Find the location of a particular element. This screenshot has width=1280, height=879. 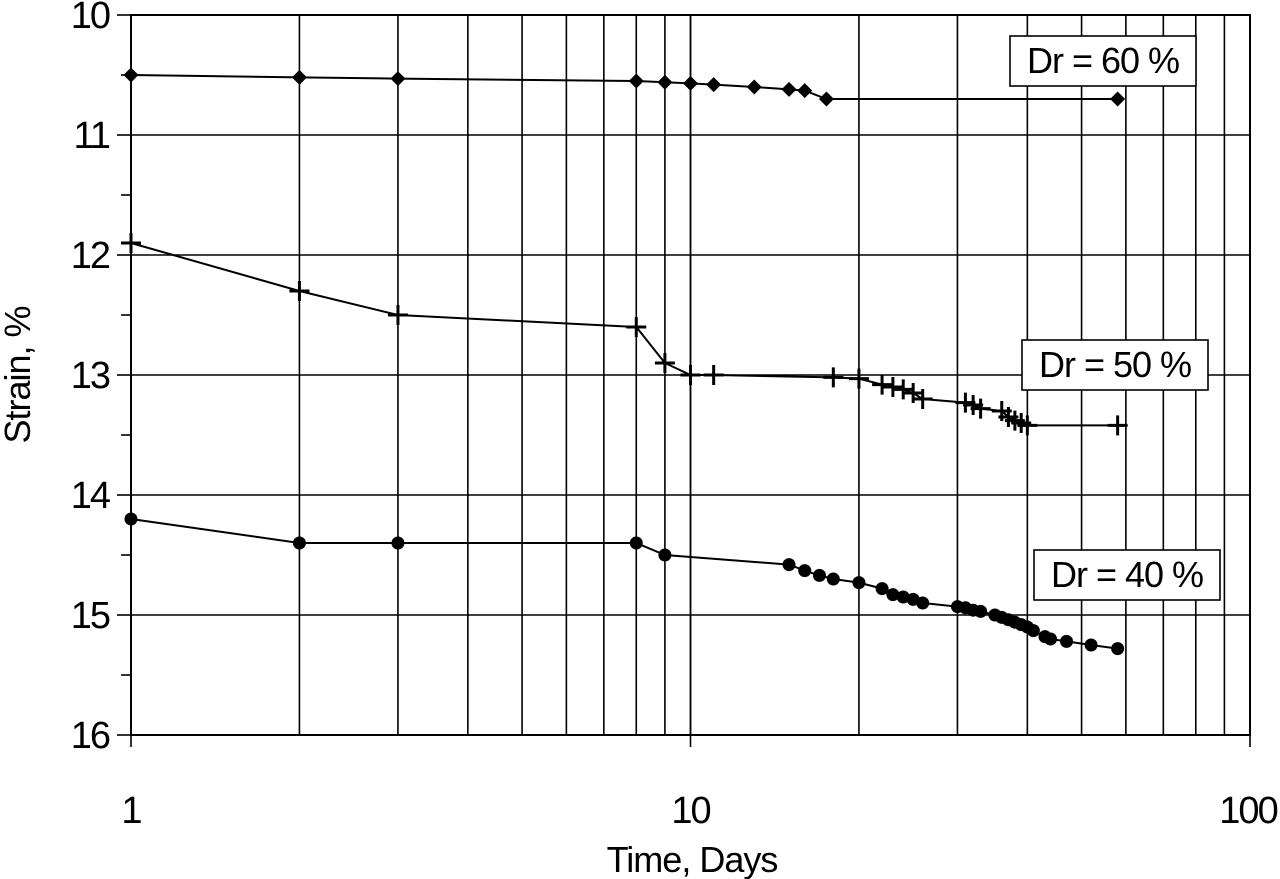

x-tick-label: 100 is located at coordinates (1248, 811).